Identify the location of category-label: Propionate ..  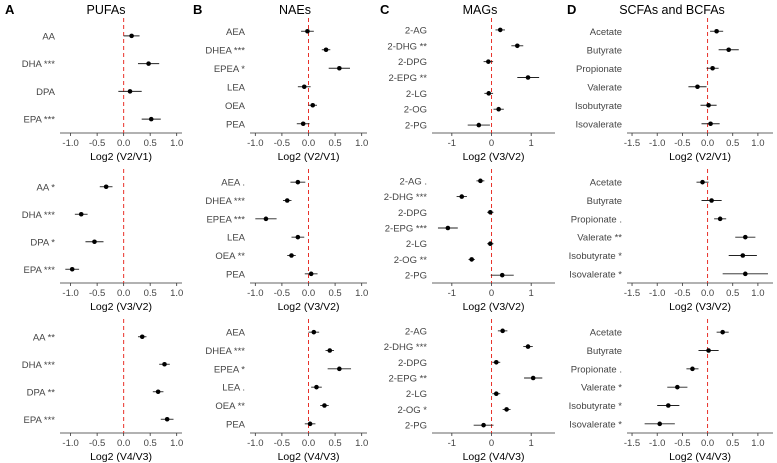
(596, 219).